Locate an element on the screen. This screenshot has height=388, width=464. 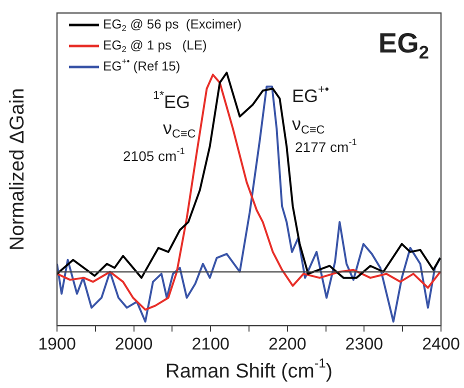
x-tick-label: 2300 is located at coordinates (364, 344).